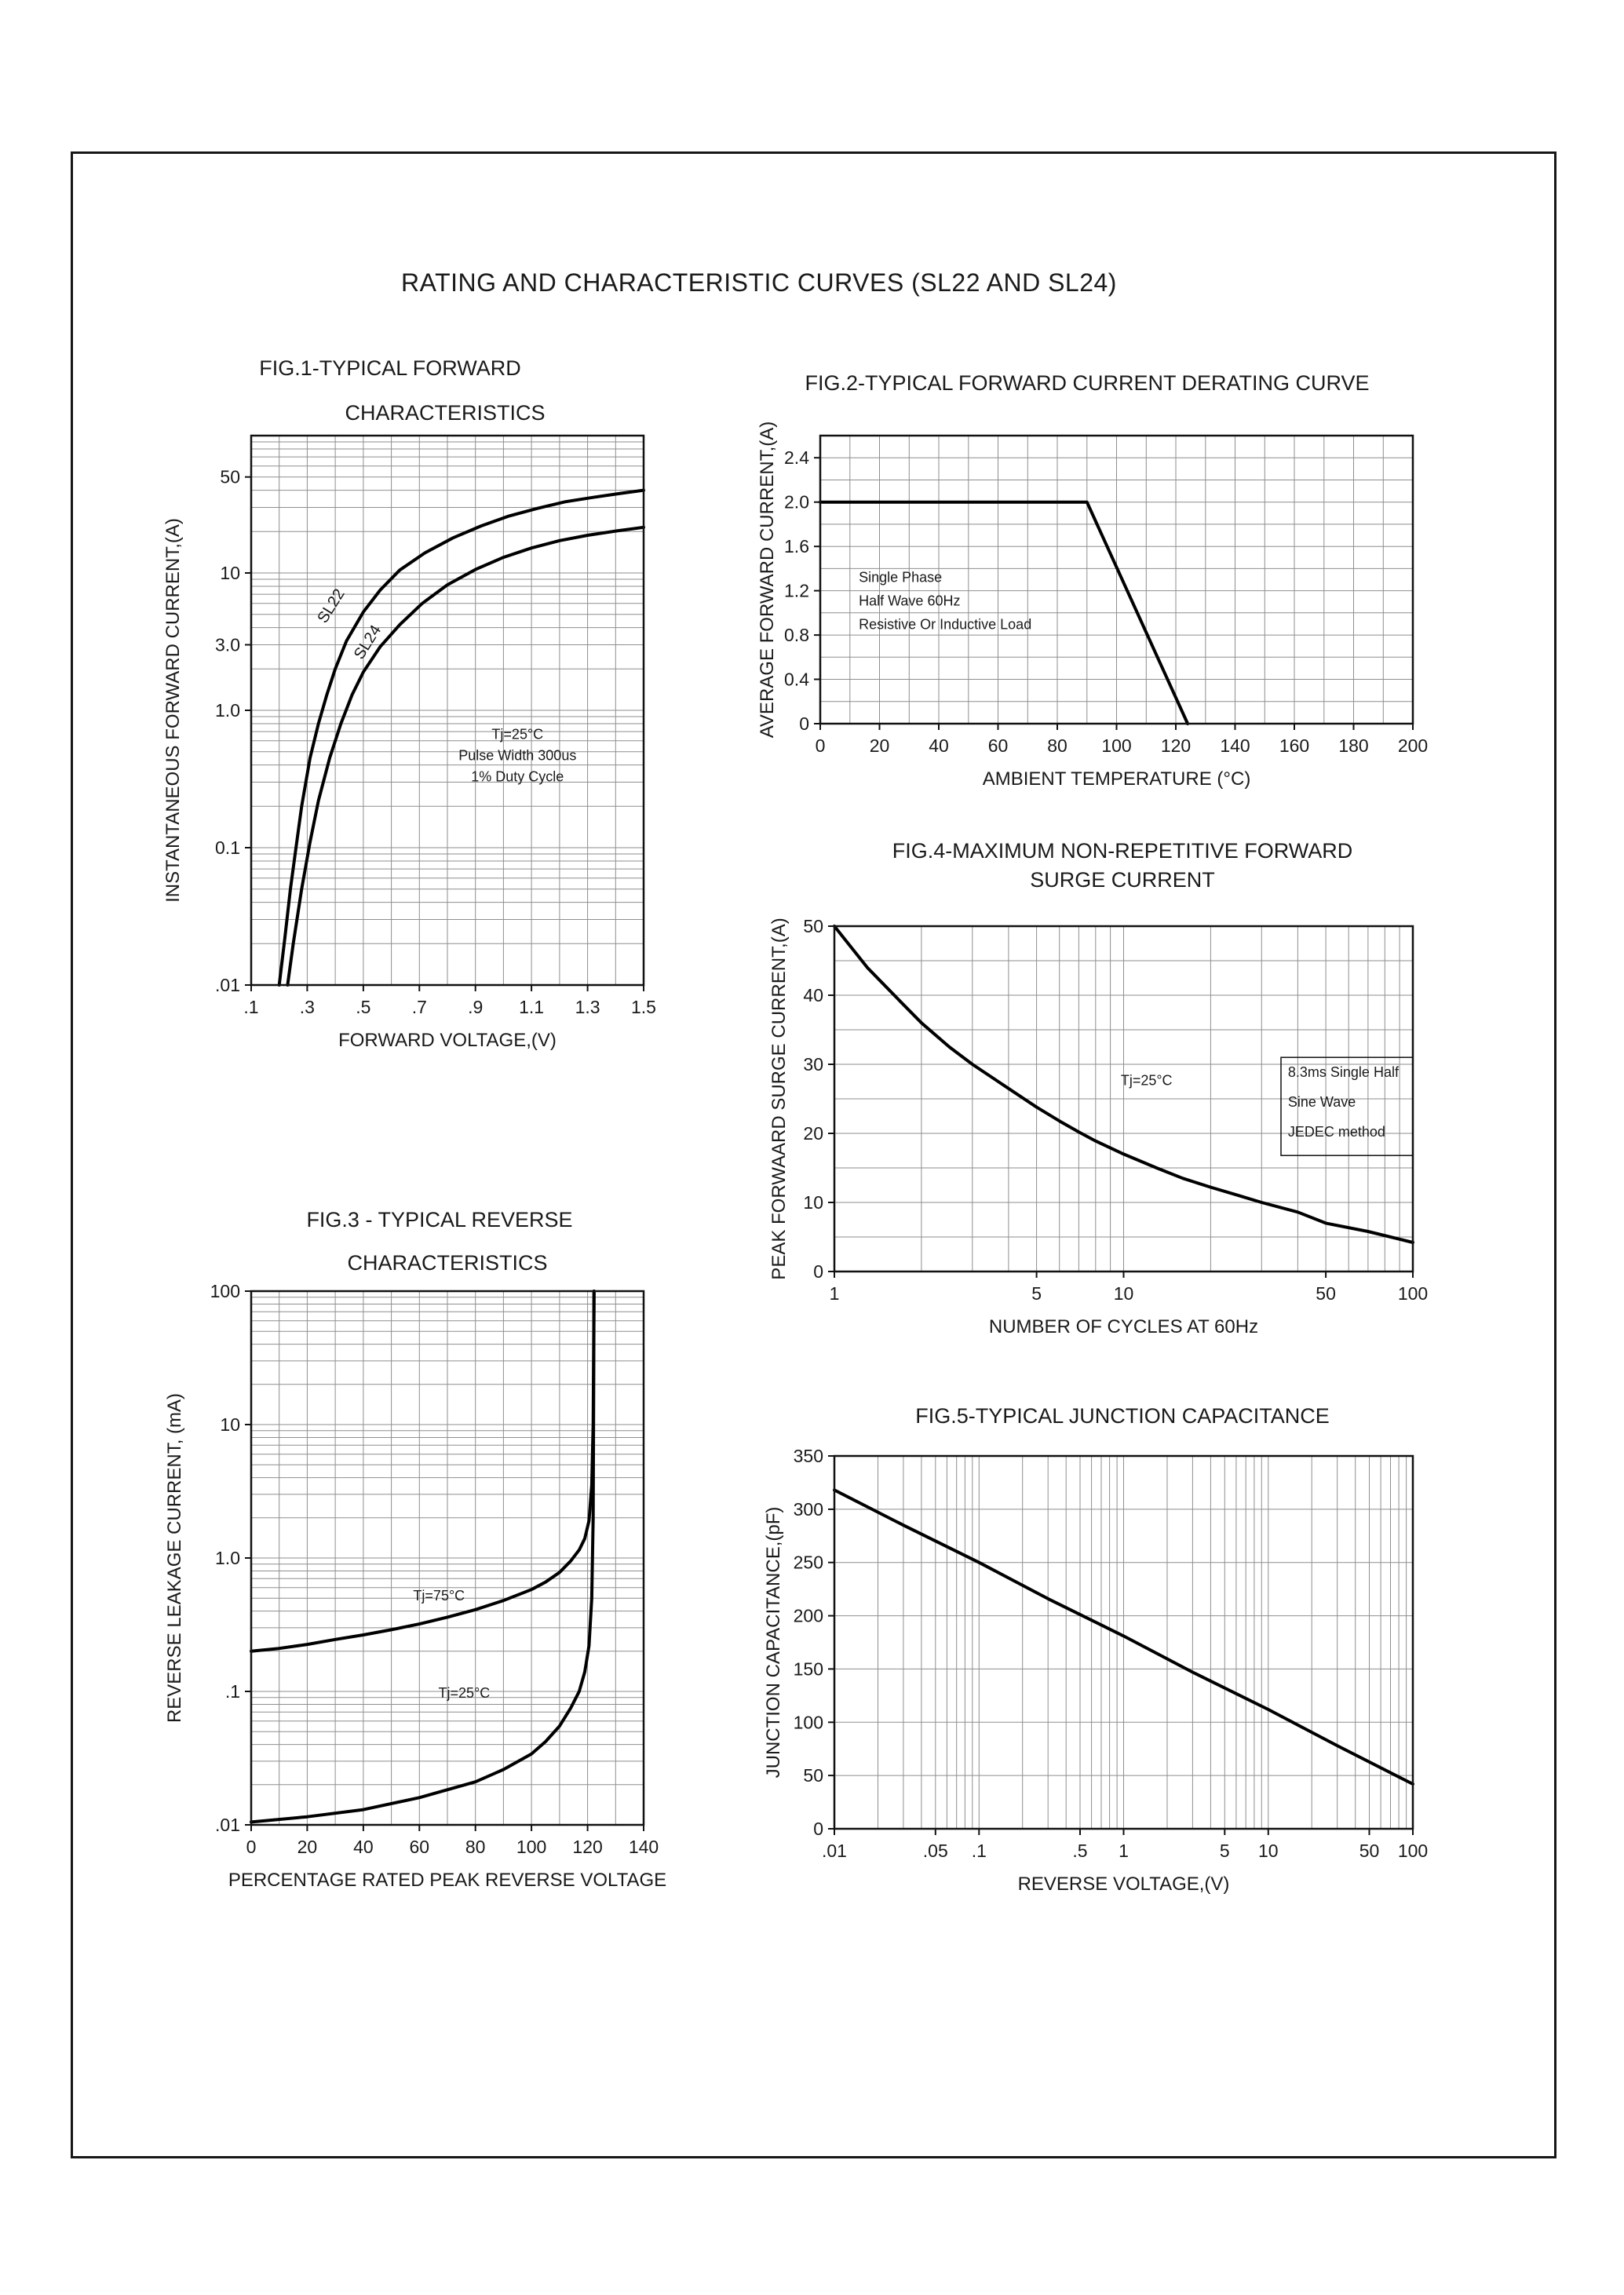  What do you see at coordinates (809, 1509) in the screenshot?
I see `y-tick-label: 300` at bounding box center [809, 1509].